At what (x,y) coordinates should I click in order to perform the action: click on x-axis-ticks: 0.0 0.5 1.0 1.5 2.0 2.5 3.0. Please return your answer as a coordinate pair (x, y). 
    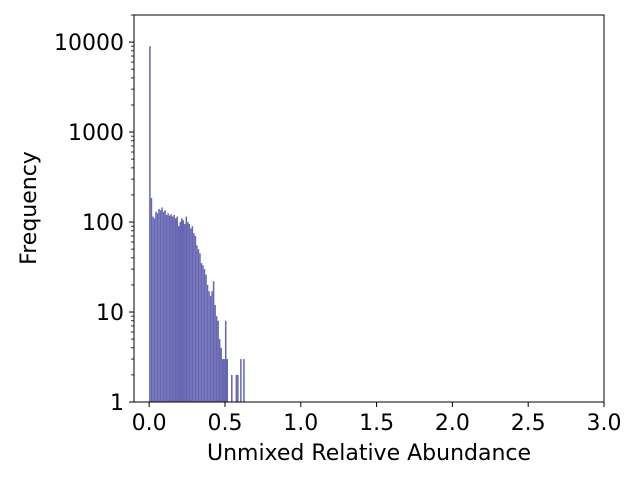
    Looking at the image, I should click on (377, 419).